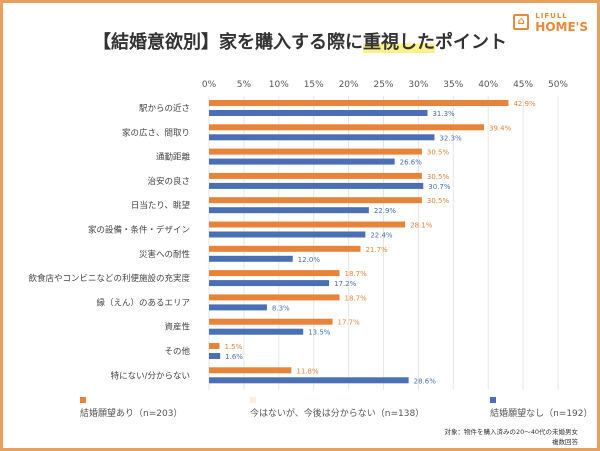  Describe the element at coordinates (399, 42) in the screenshot. I see `title-highlight: 重視した` at that location.